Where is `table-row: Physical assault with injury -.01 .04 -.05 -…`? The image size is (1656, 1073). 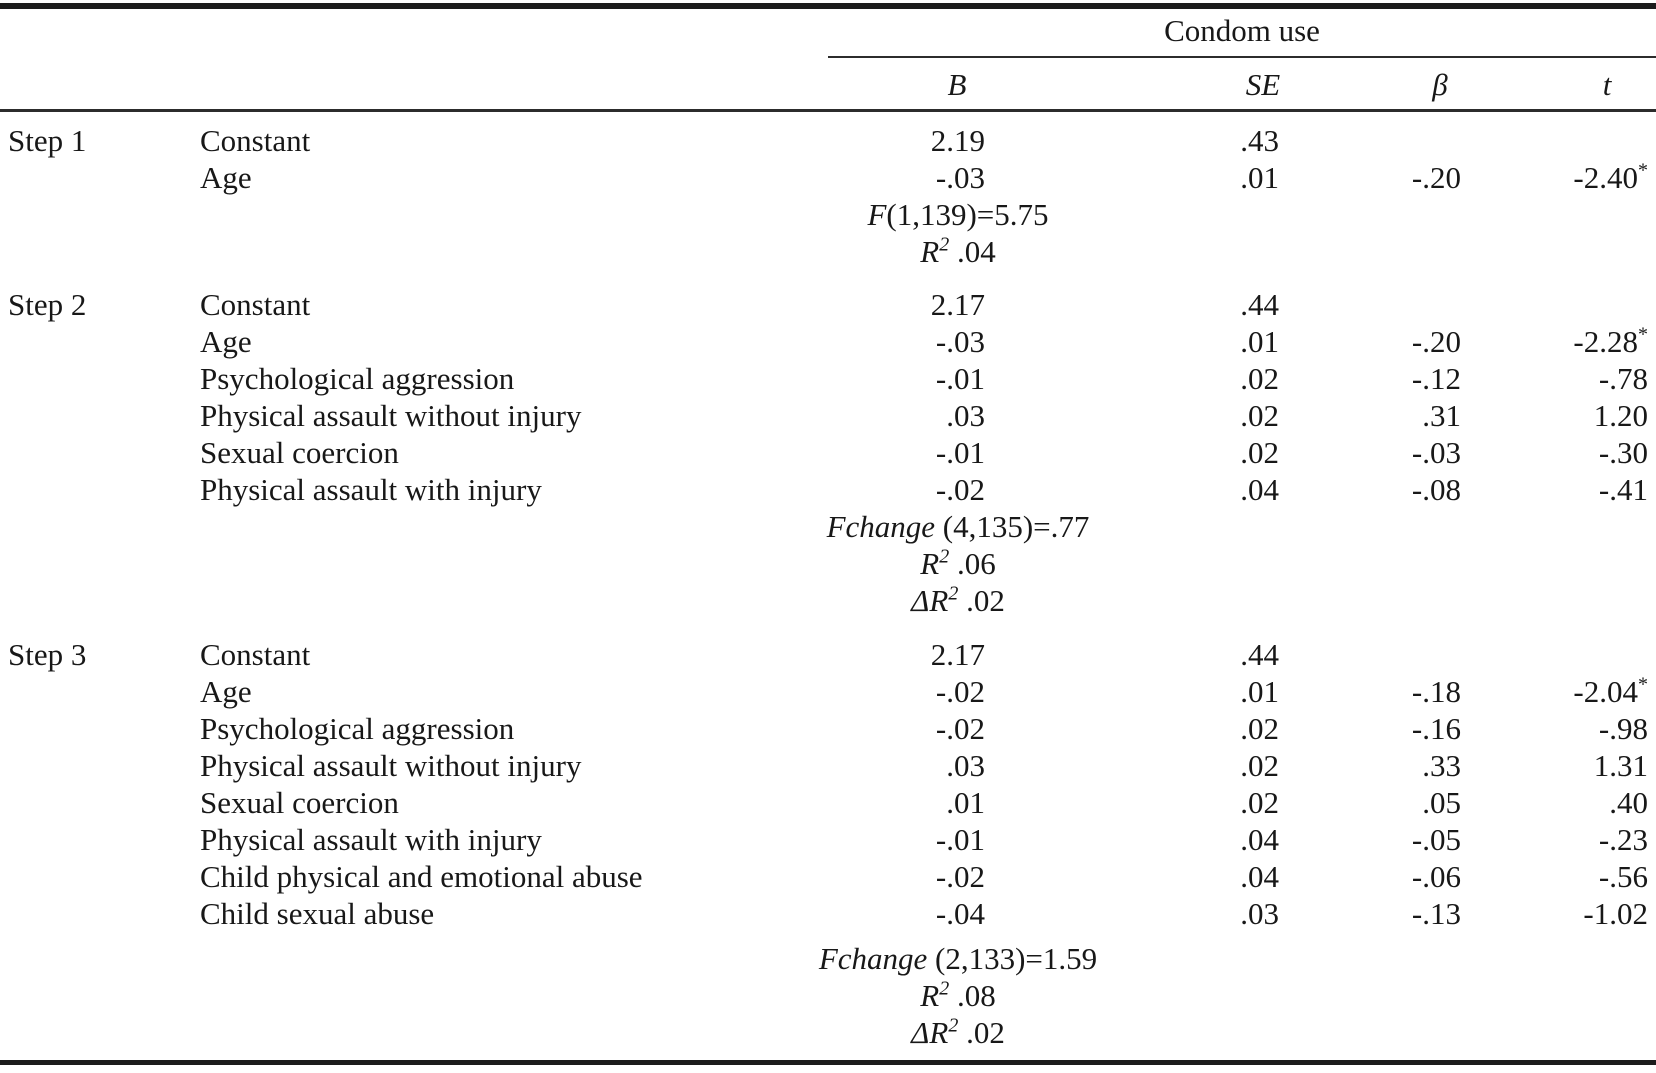
table-row: Physical assault with injury -.01 .04 -.05 -… is located at coordinates (828, 839).